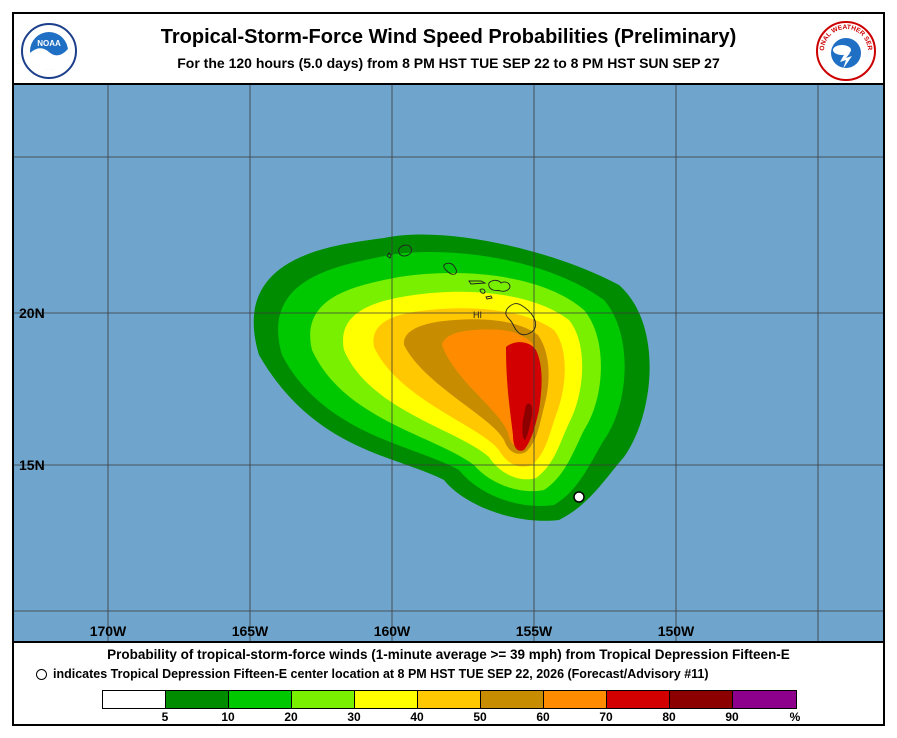  Describe the element at coordinates (669, 717) in the screenshot. I see `legend-label: 80` at that location.